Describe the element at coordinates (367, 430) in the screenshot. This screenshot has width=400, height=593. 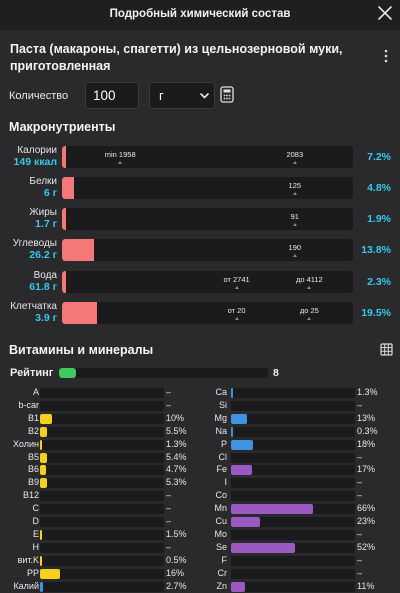
I see `nutrient-percent: 0.3%` at that location.